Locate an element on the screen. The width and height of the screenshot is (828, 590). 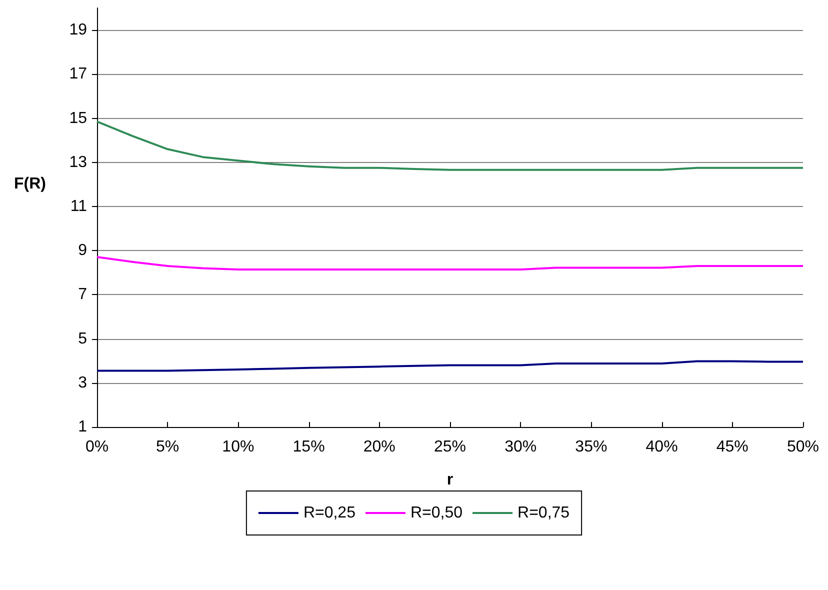
y-tick-label: 15 is located at coordinates (78, 118).